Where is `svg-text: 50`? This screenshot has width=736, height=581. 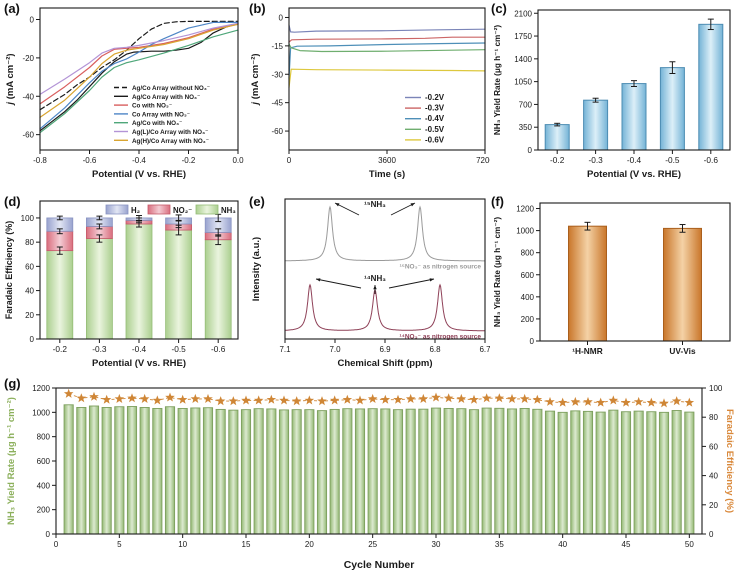 svg-text: 50 is located at coordinates (689, 544).